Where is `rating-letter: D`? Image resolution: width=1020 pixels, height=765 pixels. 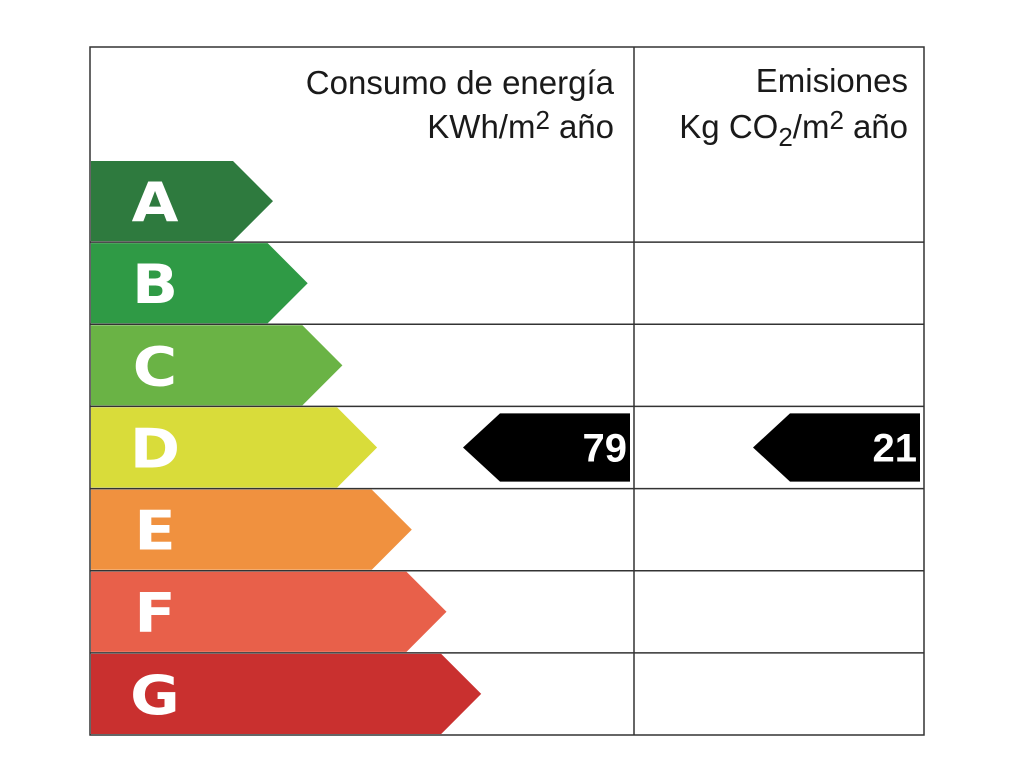 rating-letter: D is located at coordinates (155, 449).